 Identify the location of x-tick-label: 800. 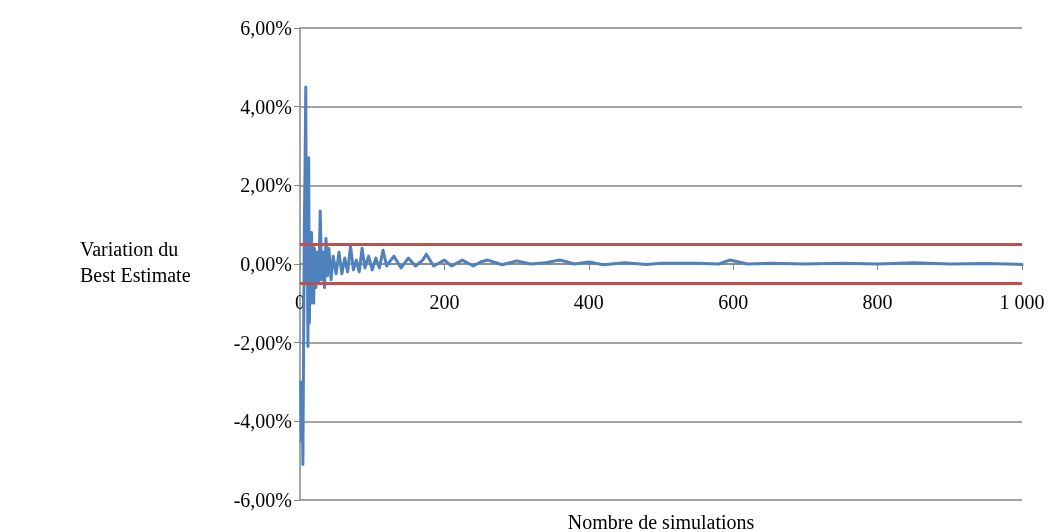
(877, 302).